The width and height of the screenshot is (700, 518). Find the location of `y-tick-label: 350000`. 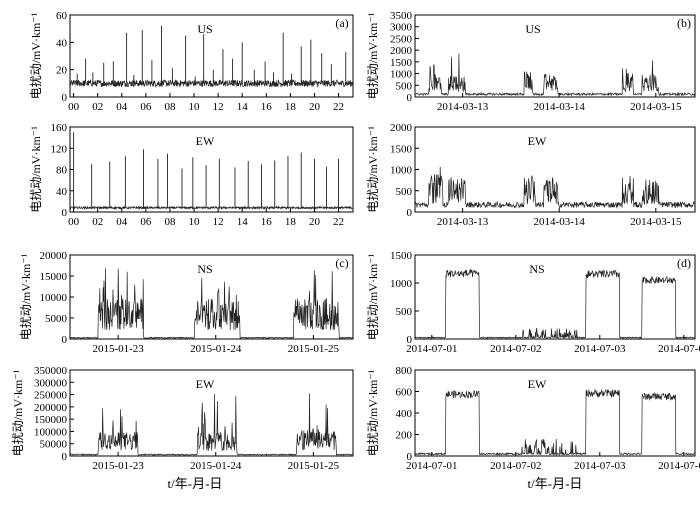

y-tick-label: 350000 is located at coordinates (51, 371).